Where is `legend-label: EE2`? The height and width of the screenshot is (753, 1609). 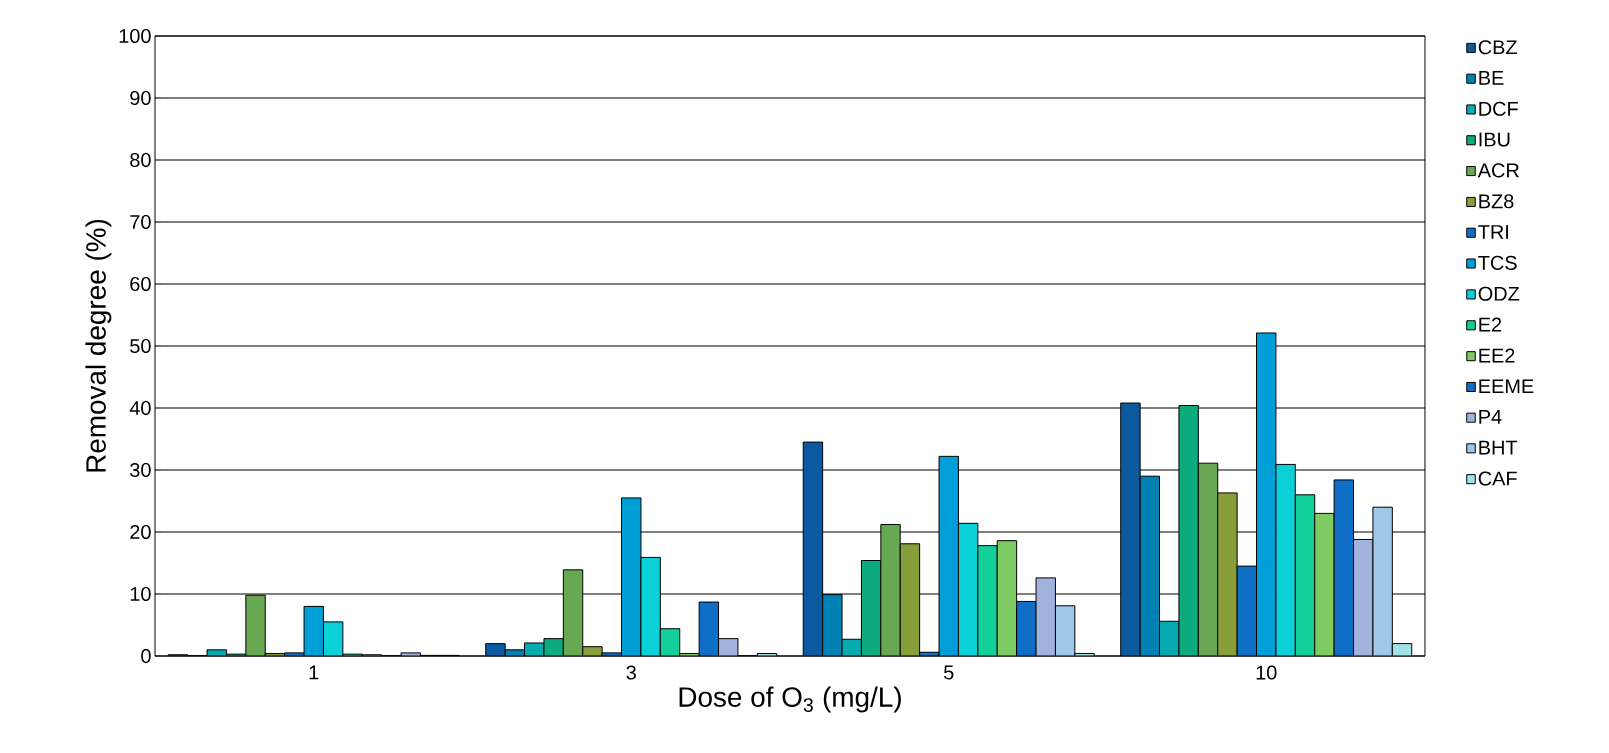 legend-label: EE2 is located at coordinates (1497, 355).